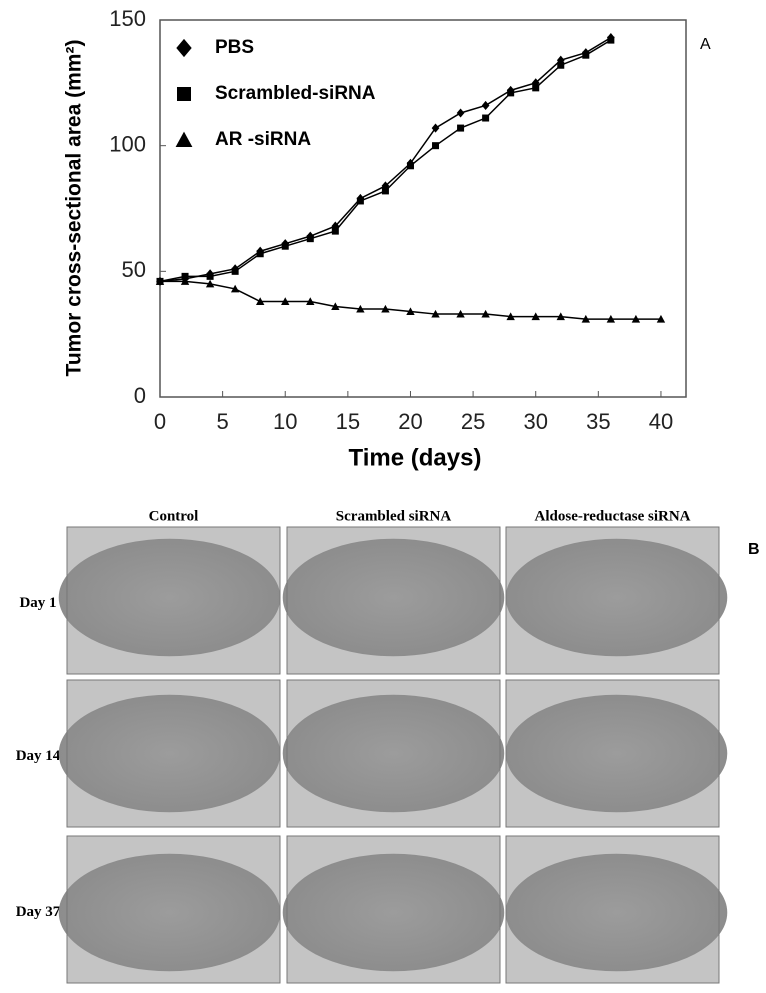 The image size is (766, 993). Describe the element at coordinates (535, 421) in the screenshot. I see `x-tick-label: 30` at that location.